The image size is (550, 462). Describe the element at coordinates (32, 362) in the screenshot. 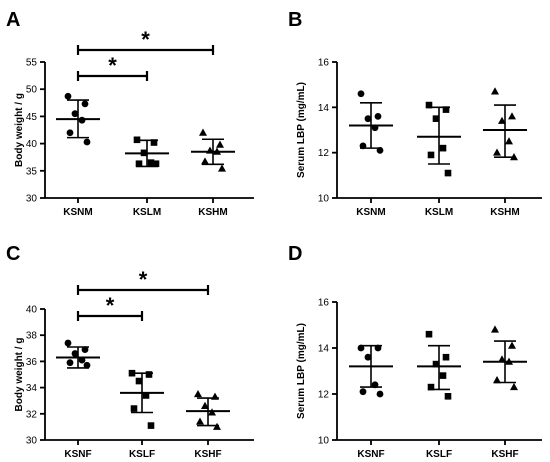

I see `y-tick-label: 36` at that location.